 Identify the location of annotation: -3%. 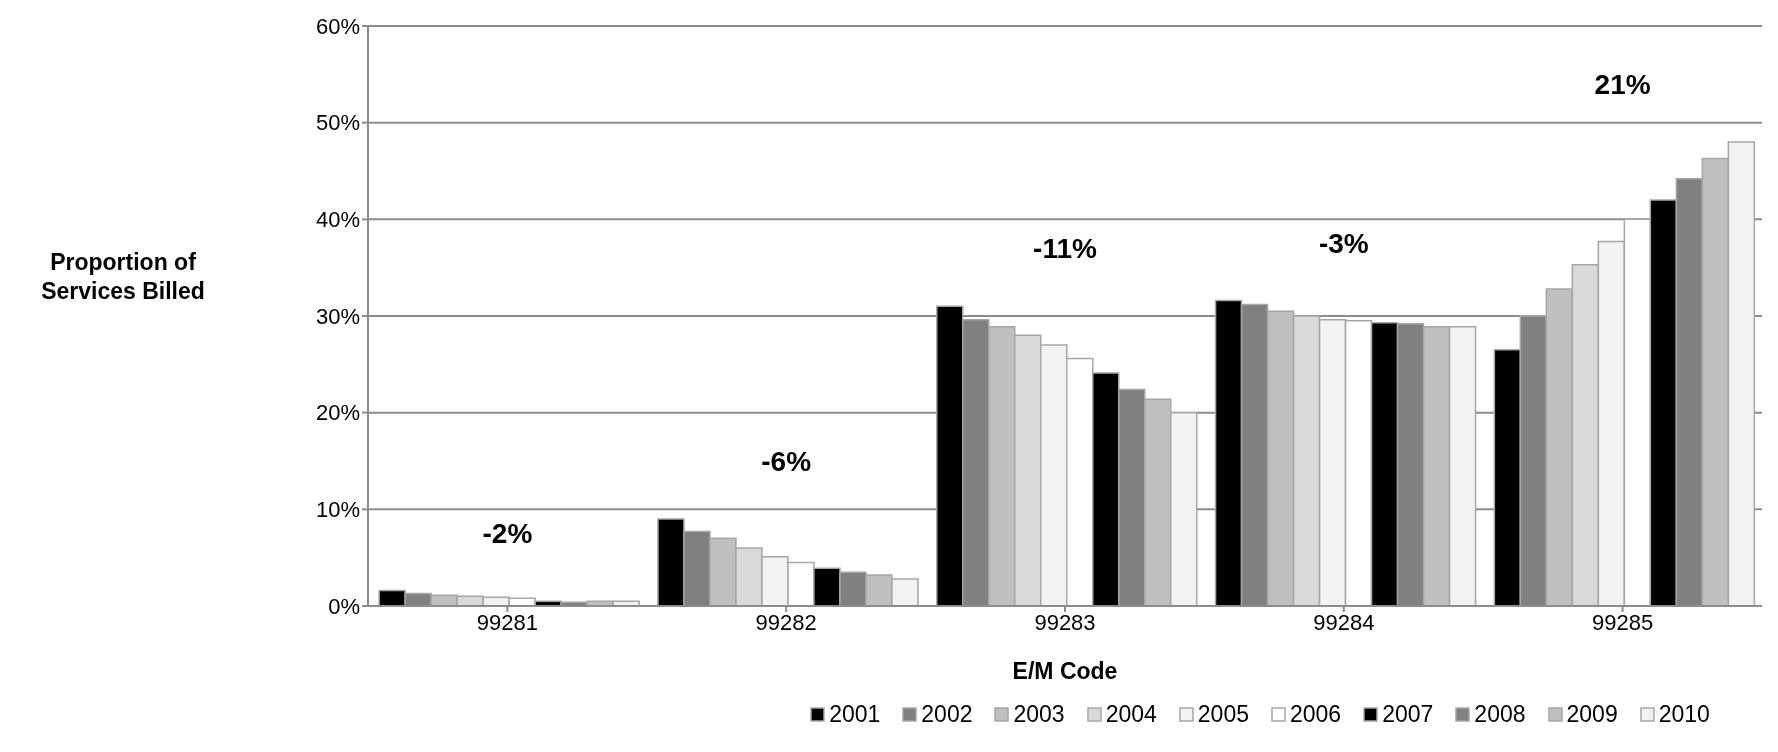
(1343, 243).